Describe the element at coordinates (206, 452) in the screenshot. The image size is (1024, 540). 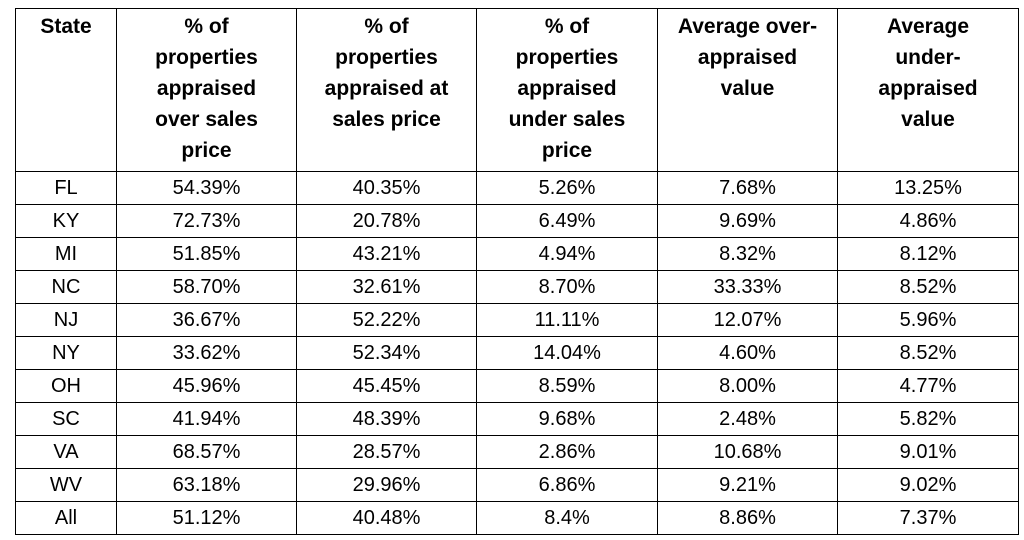
I see `value-cell: 68.57%` at that location.